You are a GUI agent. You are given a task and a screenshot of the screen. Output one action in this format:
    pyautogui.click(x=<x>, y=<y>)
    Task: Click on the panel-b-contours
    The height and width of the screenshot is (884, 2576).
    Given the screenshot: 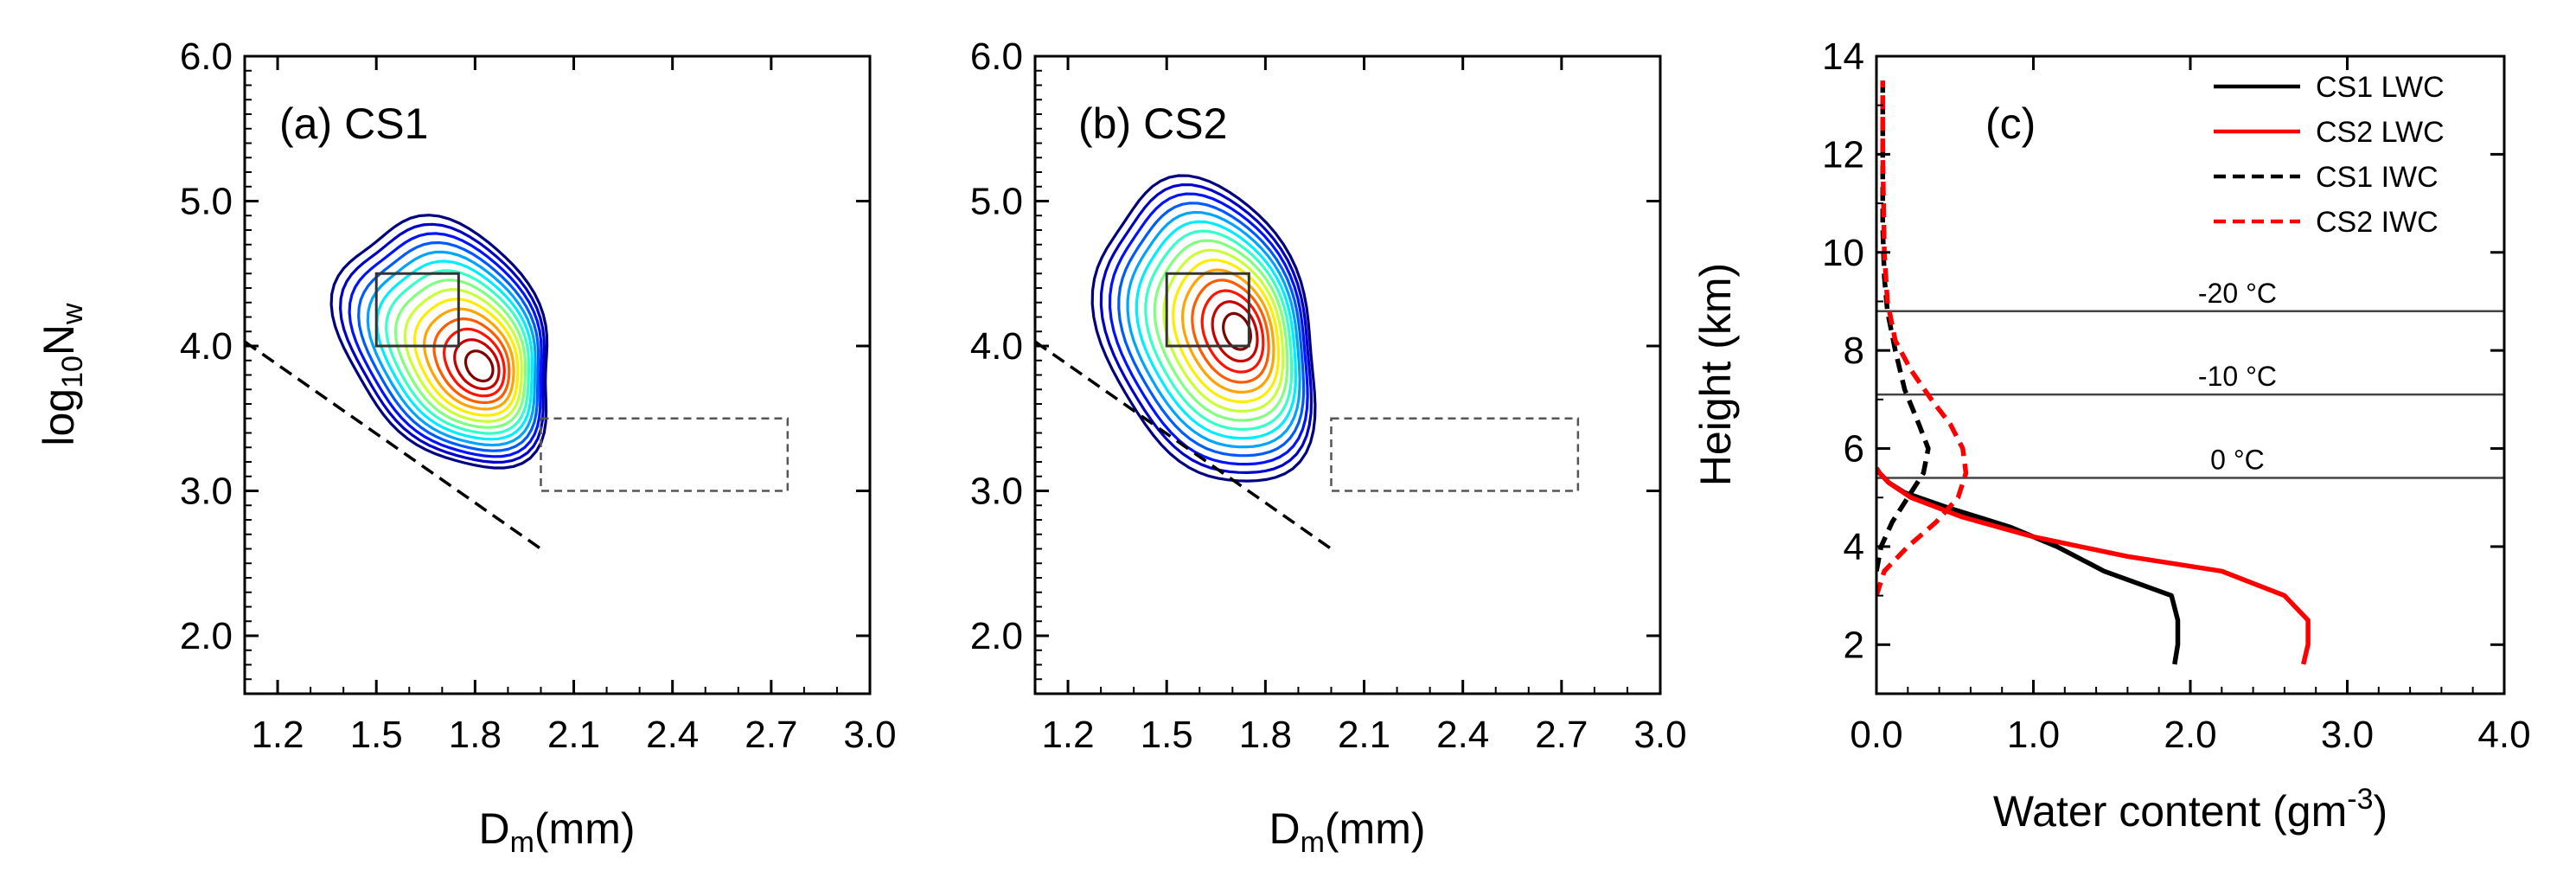 What is the action you would take?
    pyautogui.click(x=1204, y=328)
    